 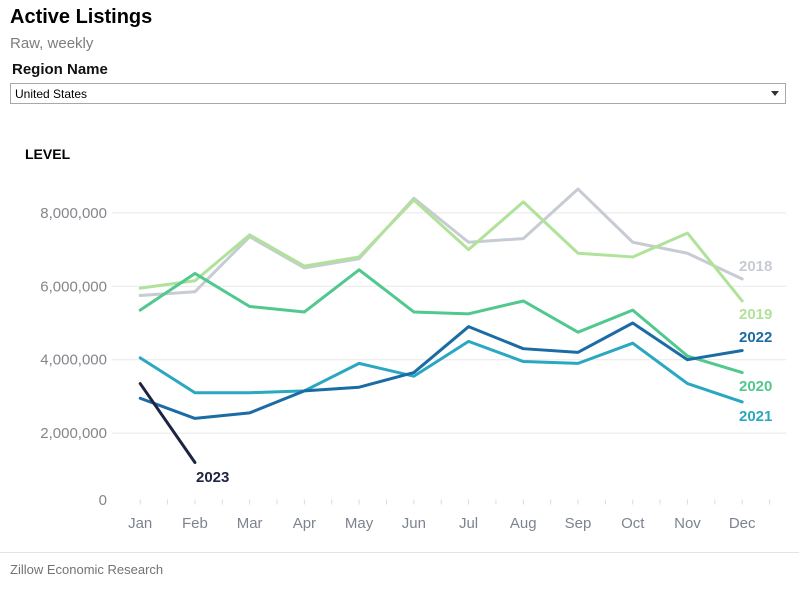 I want to click on series-label-2018: 2018, so click(x=755, y=266).